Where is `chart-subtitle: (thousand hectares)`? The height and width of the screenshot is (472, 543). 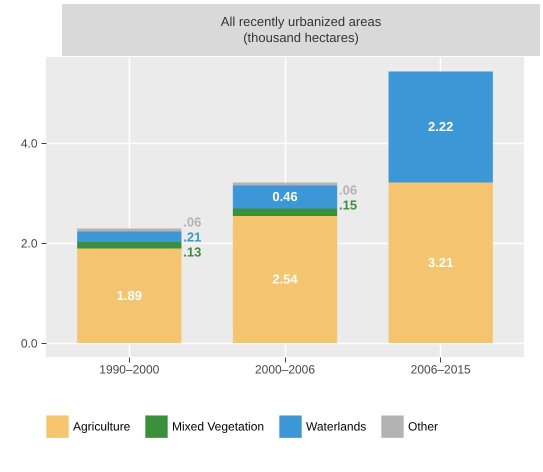
chart-subtitle: (thousand hectares) is located at coordinates (301, 38).